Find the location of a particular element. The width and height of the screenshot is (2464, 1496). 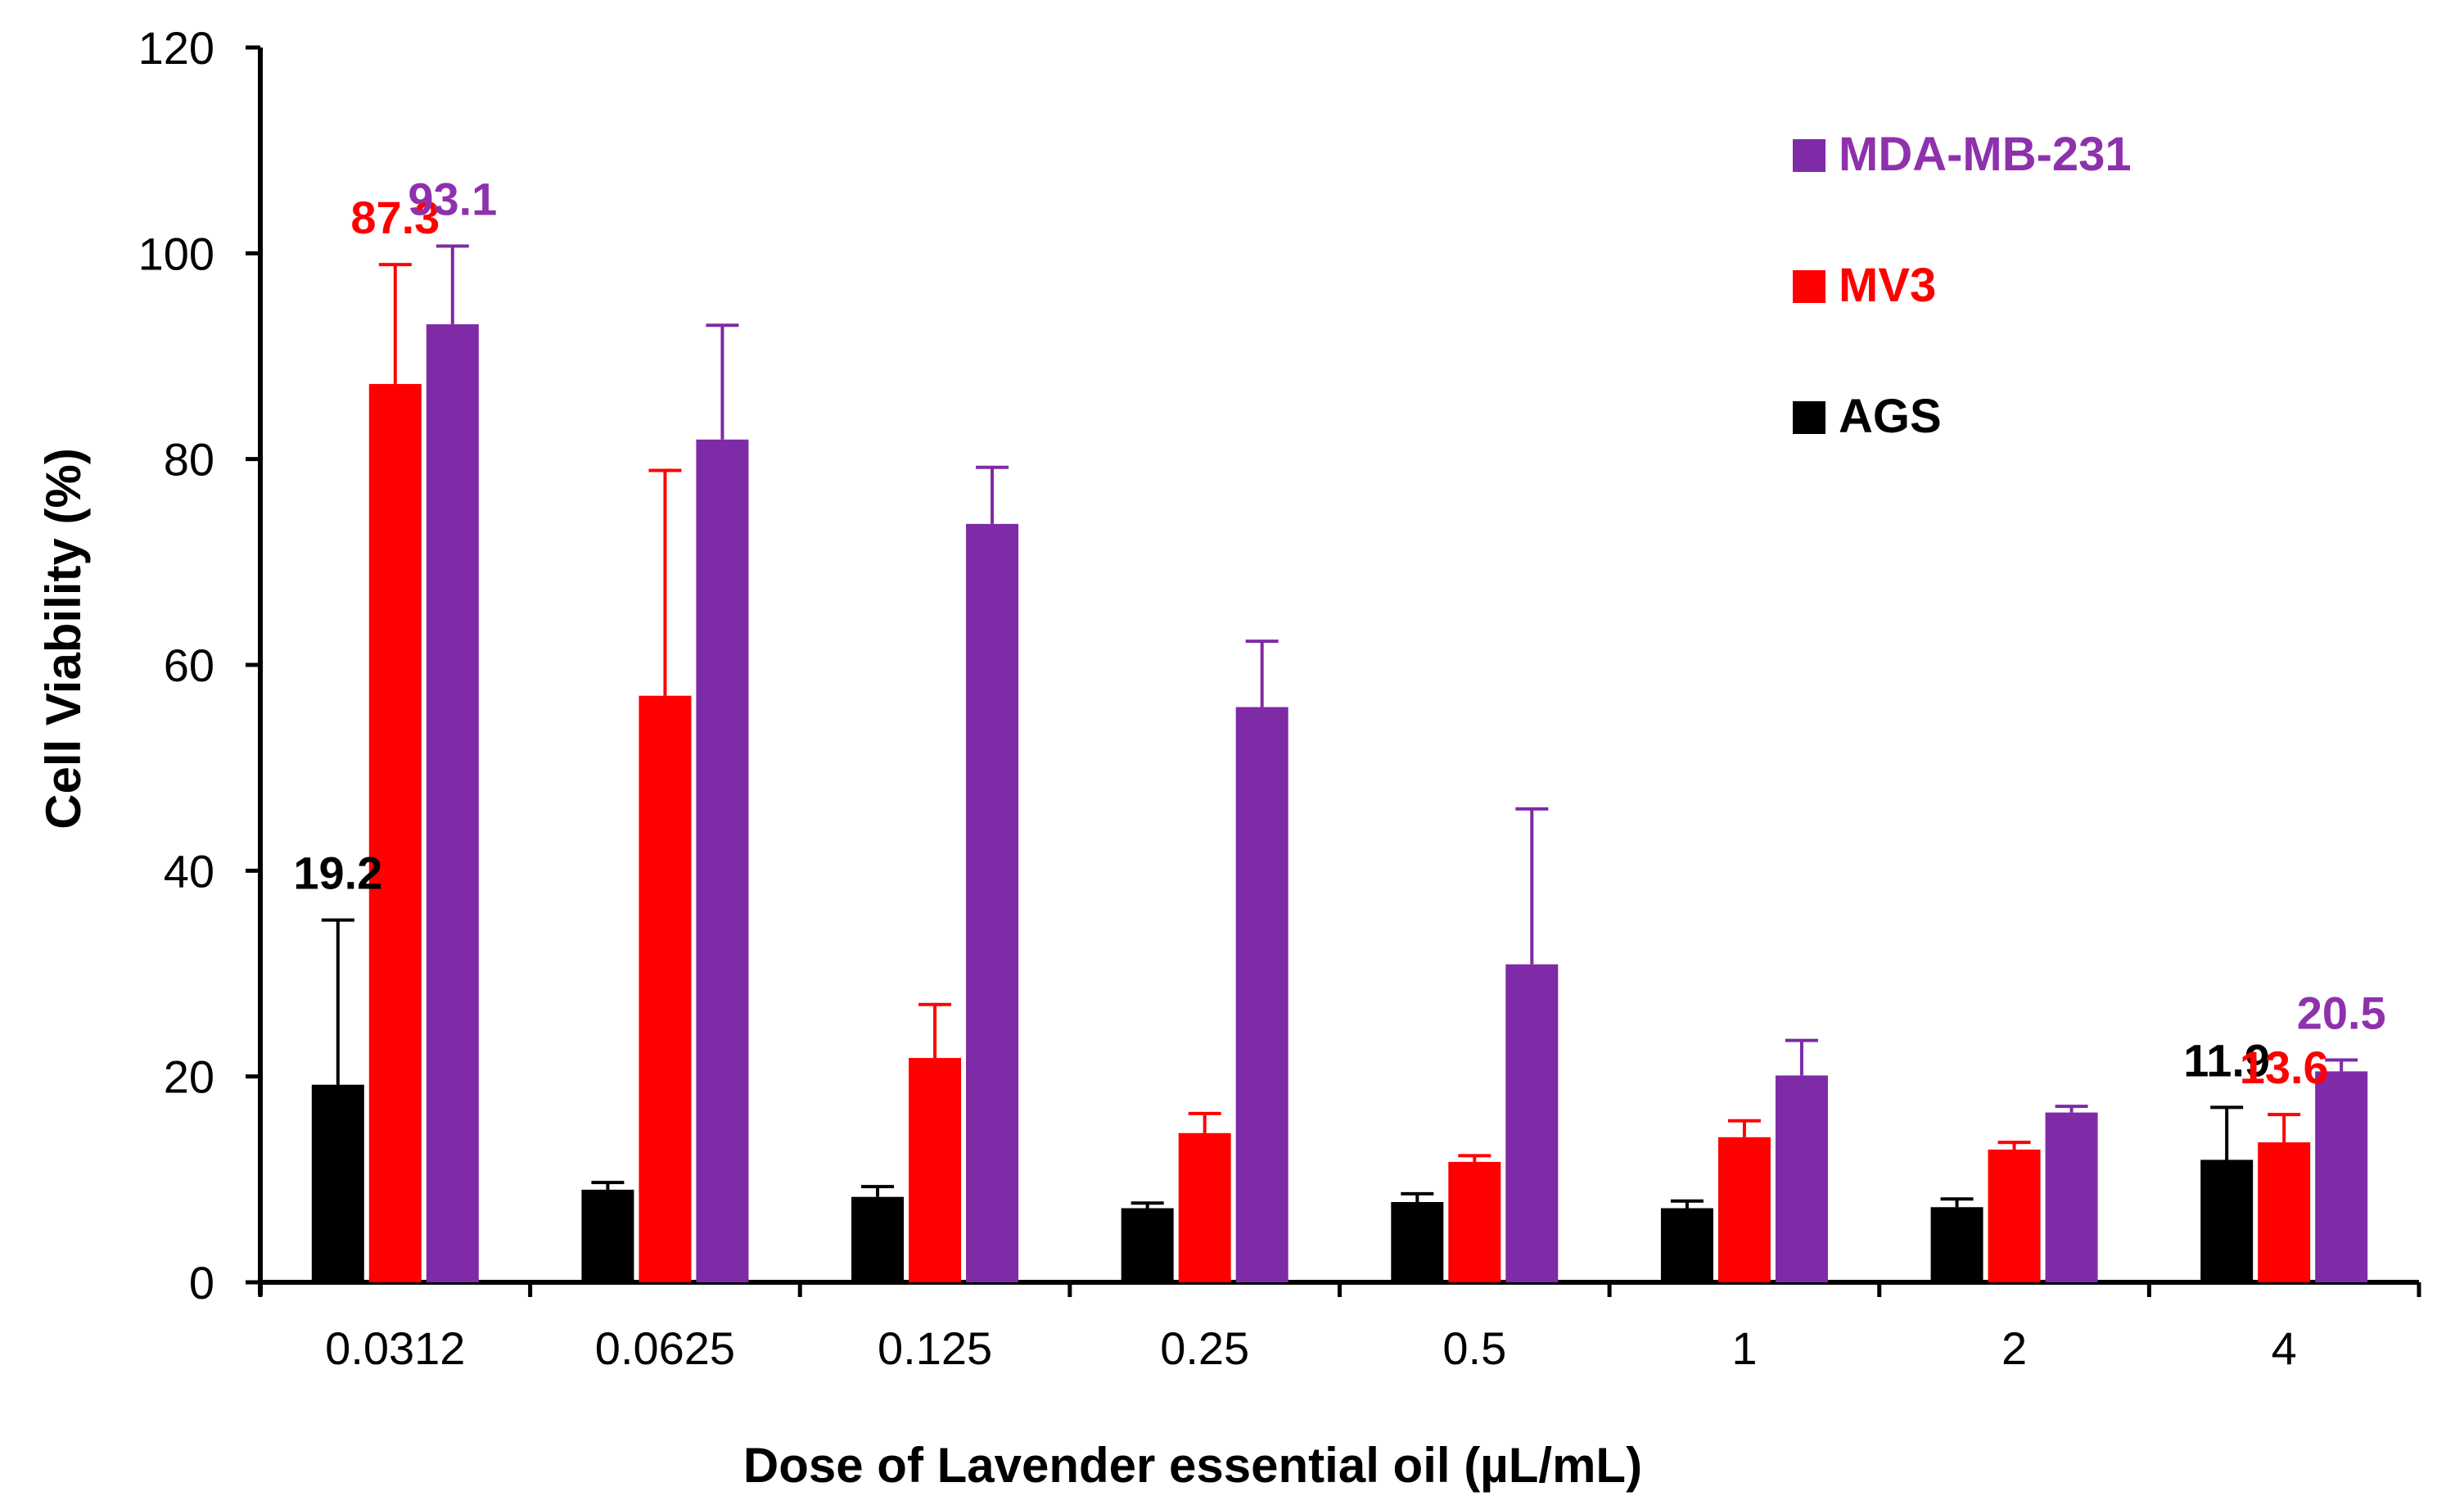

y-tick-label: 60 is located at coordinates (189, 665).